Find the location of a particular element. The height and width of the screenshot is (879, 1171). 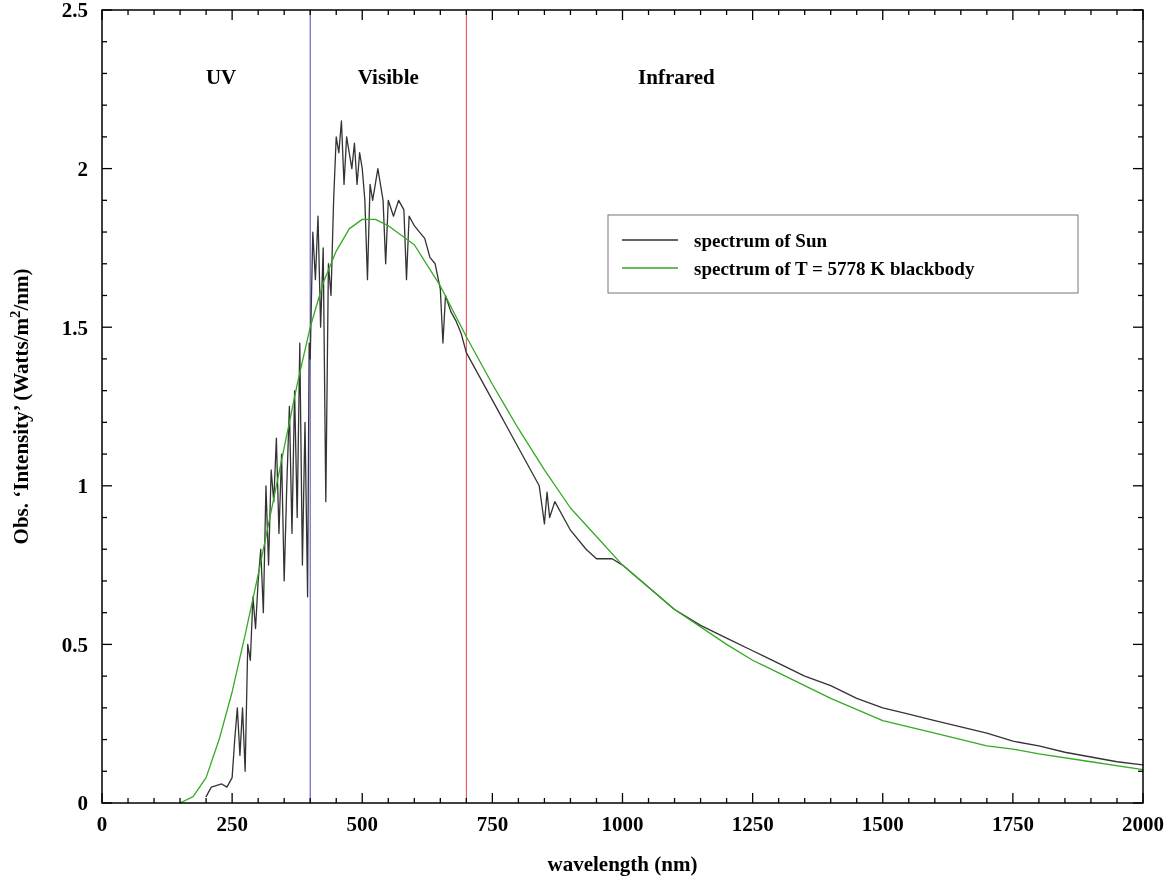

y-tick-label: 2.5 is located at coordinates (74, 11).